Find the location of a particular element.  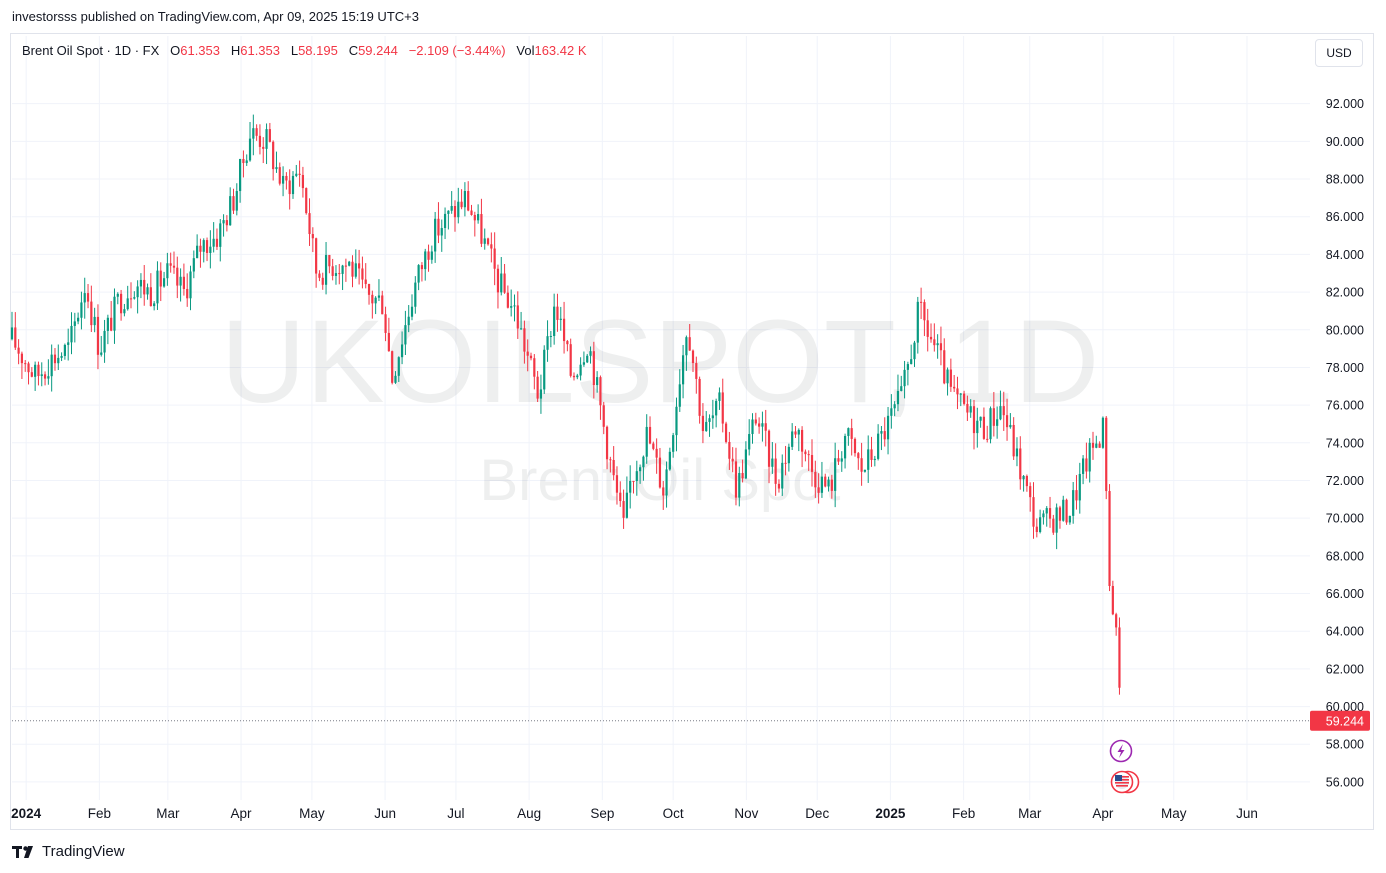

legend-close-label: C is located at coordinates (353, 50).